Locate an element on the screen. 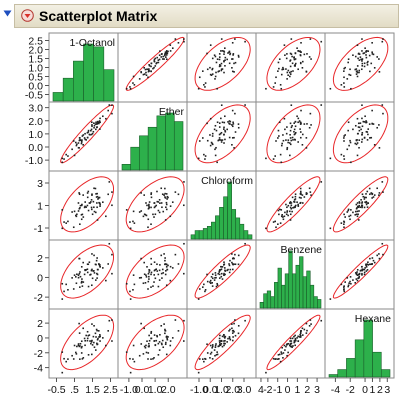 The width and height of the screenshot is (404, 410). x-tick-label: 2.0 is located at coordinates (168, 390).